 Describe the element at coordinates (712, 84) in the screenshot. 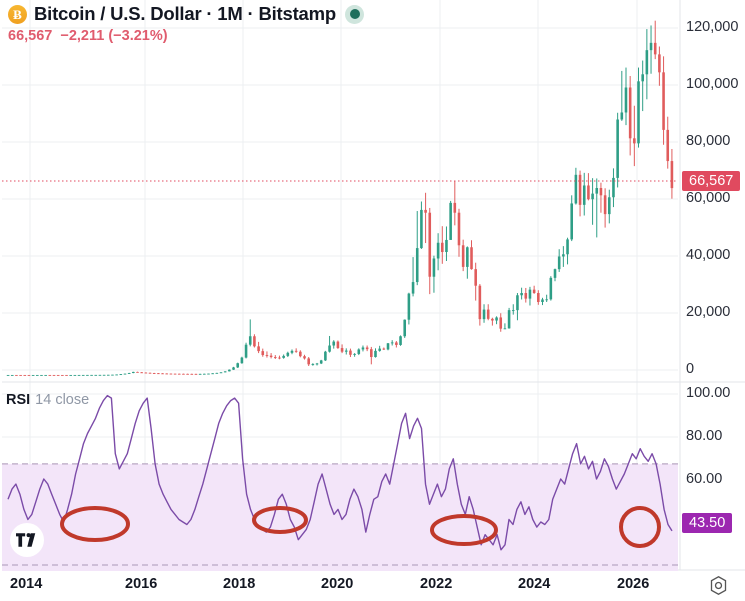

I see `price-axis-label-1: 100,000` at that location.